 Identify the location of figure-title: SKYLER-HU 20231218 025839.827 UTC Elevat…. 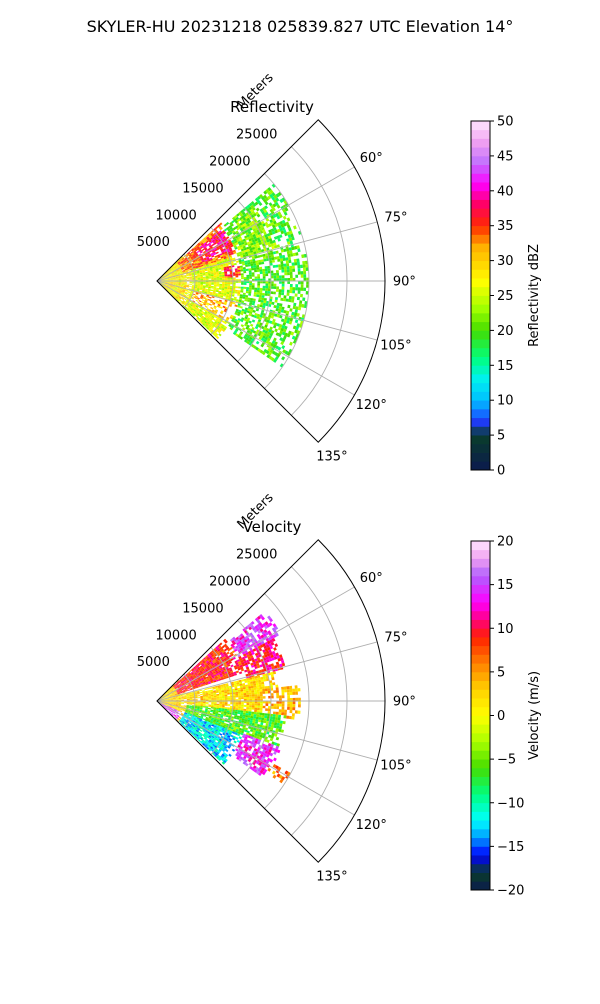
(300, 26).